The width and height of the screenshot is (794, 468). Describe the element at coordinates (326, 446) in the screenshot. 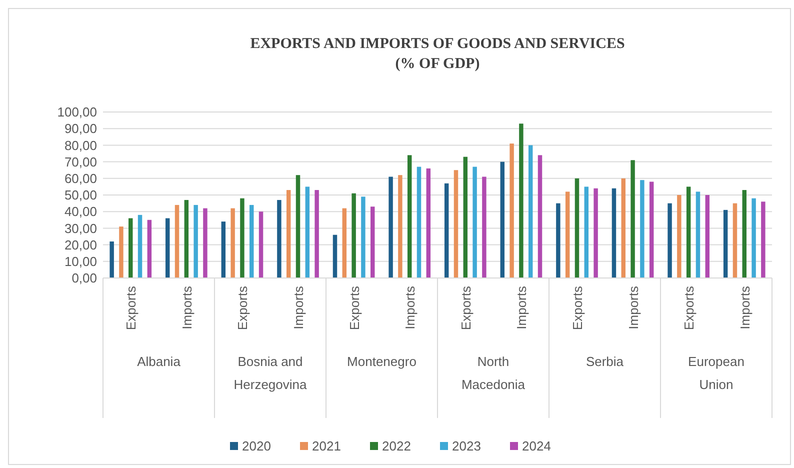

I see `legend-label: 2021` at that location.